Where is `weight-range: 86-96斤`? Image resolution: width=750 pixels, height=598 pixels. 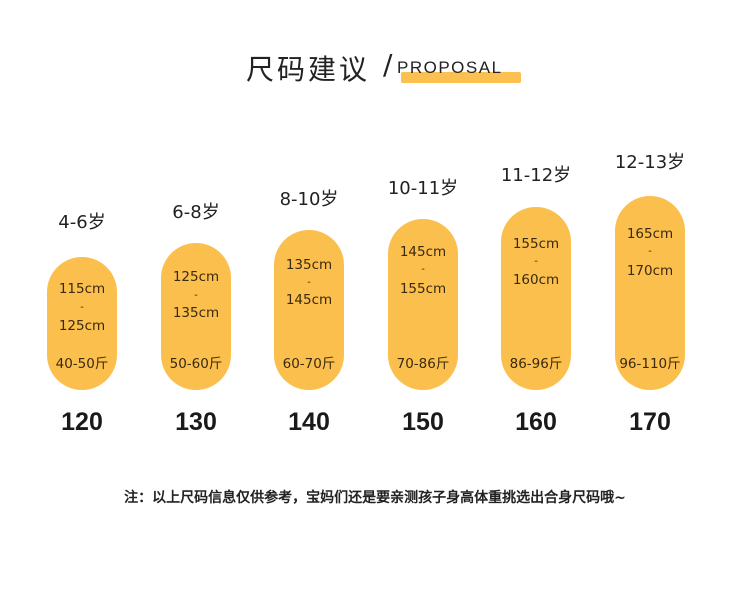 weight-range: 86-96斤 is located at coordinates (536, 364).